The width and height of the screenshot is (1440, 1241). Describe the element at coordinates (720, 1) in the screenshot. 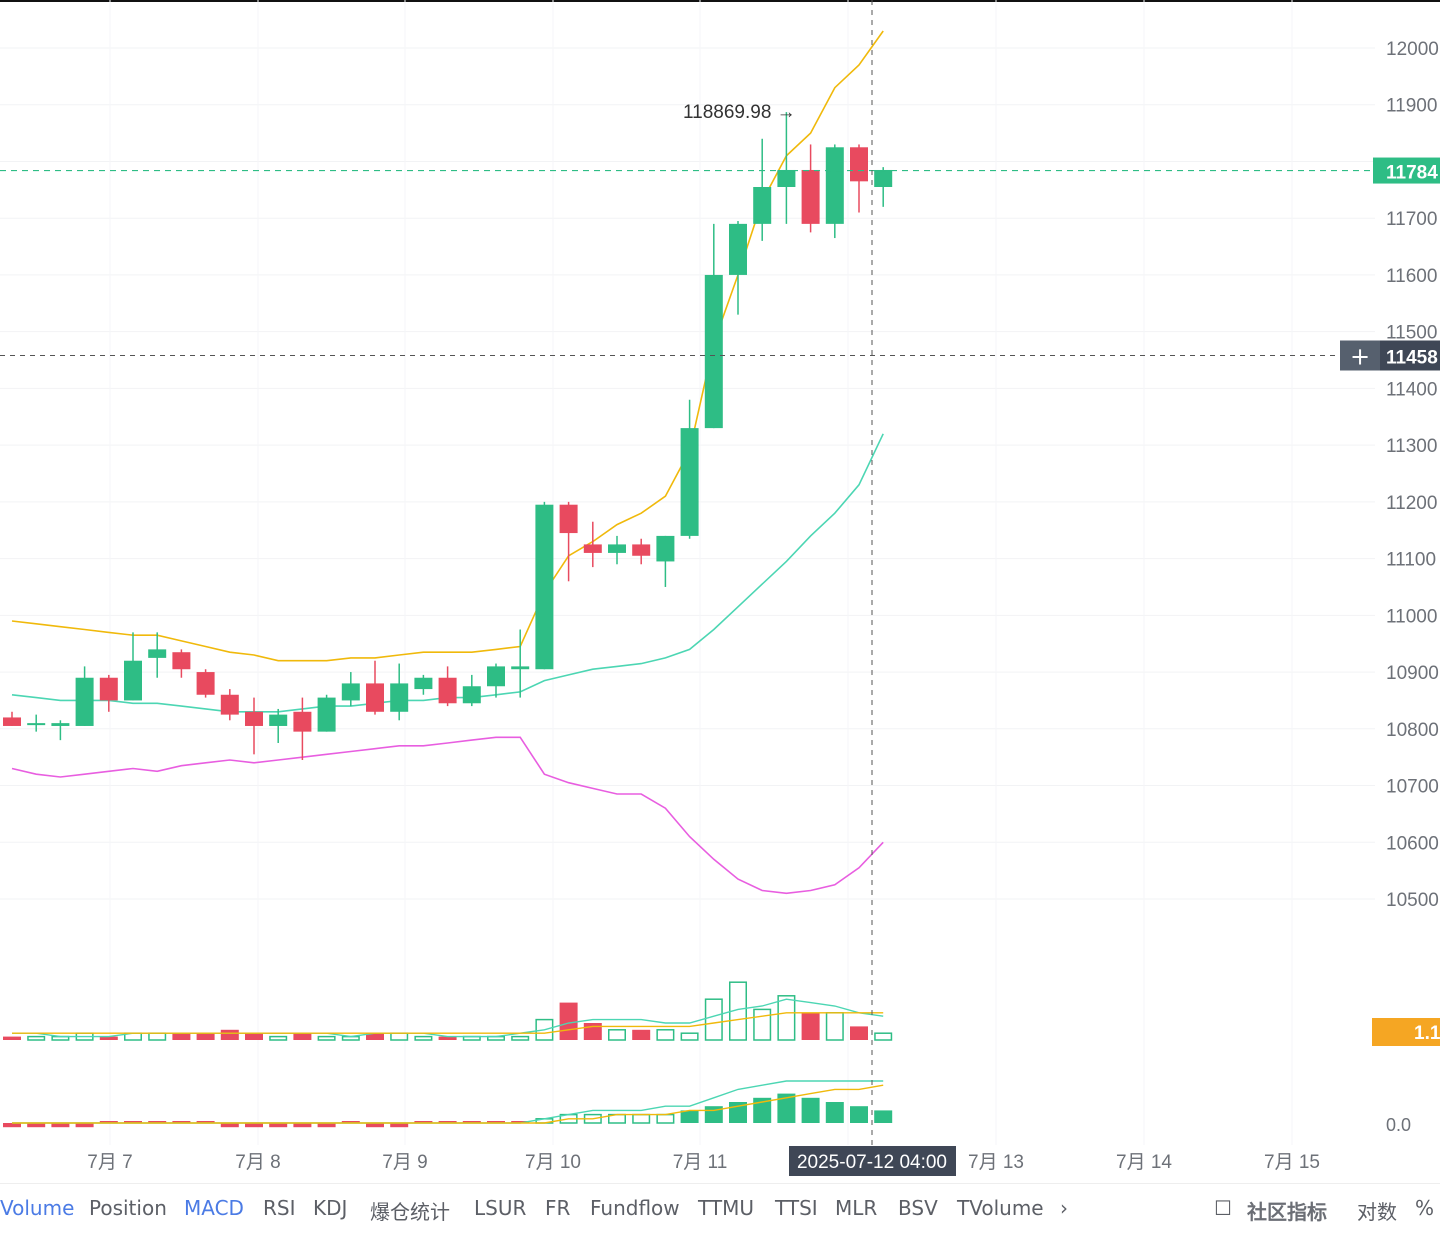

I see `top-border` at that location.